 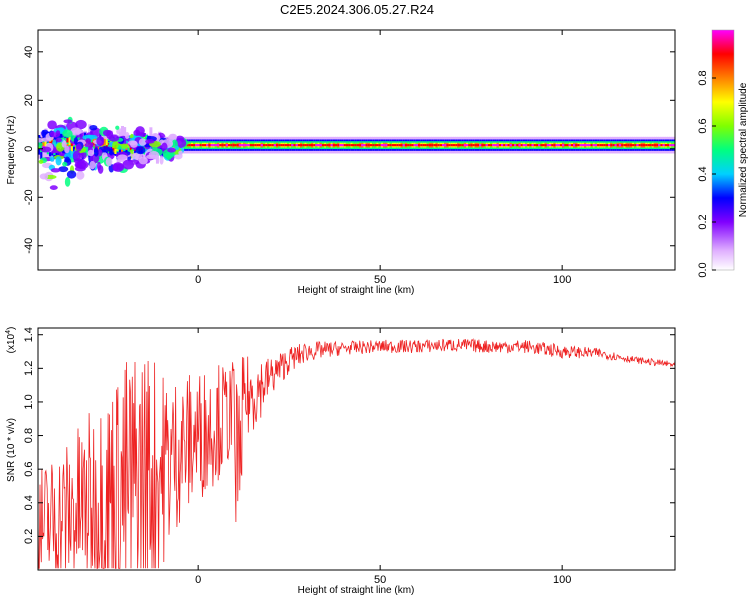 I want to click on x-tick-label: 0, so click(x=198, y=280).